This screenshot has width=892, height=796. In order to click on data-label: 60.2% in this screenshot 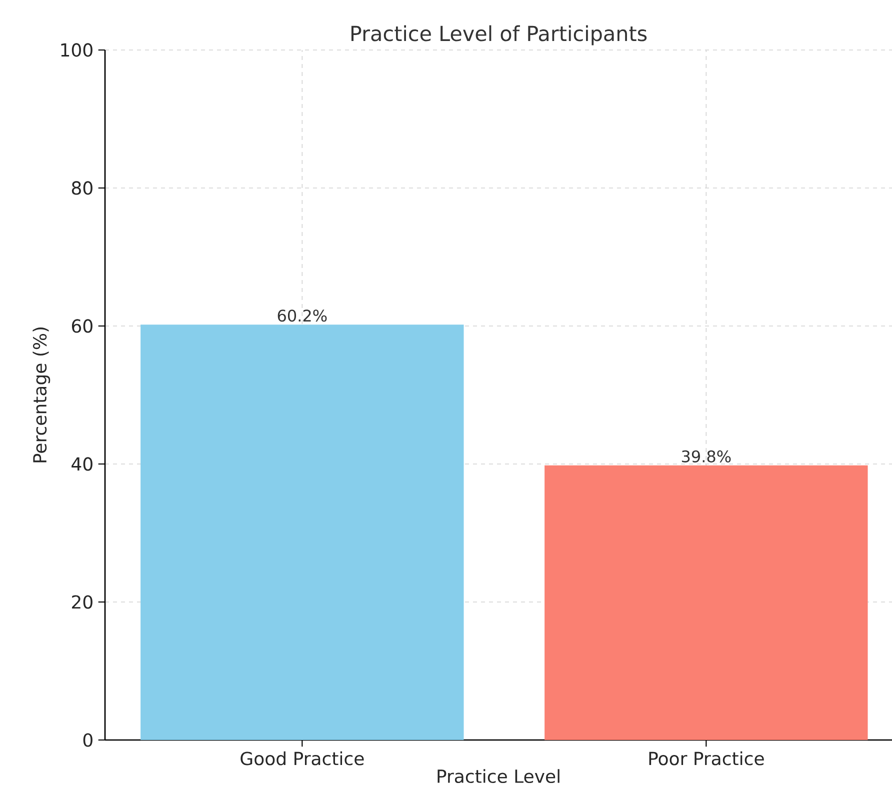, I will do `click(302, 316)`.